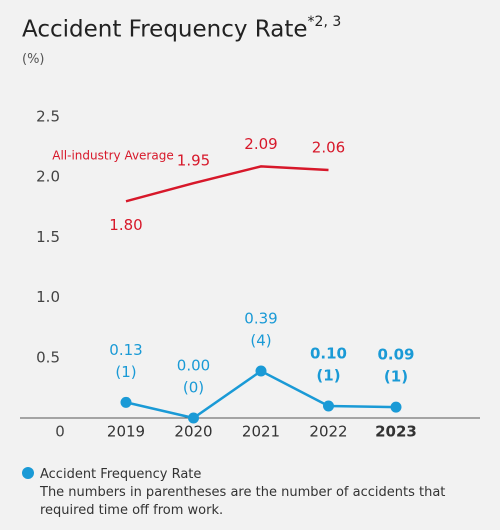 The height and width of the screenshot is (530, 500). What do you see at coordinates (328, 147) in the screenshot?
I see `value-label: 2.06` at bounding box center [328, 147].